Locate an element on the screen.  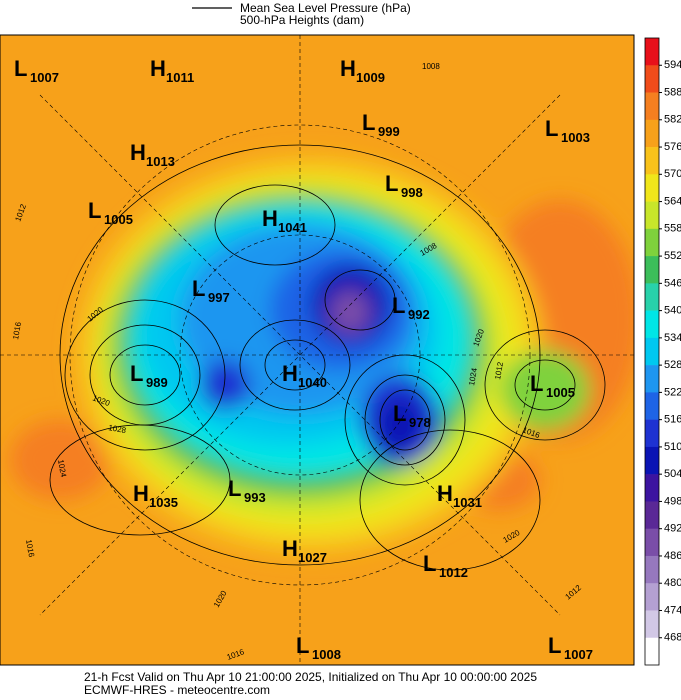
center-value: 1011 is located at coordinates (180, 77).